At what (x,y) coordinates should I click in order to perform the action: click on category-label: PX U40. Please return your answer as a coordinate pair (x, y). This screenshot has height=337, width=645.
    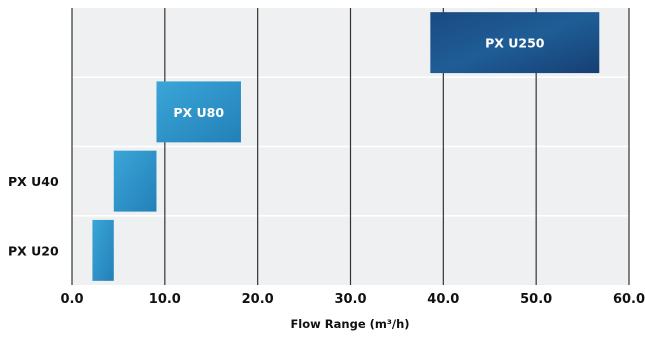
    Looking at the image, I should click on (33, 181).